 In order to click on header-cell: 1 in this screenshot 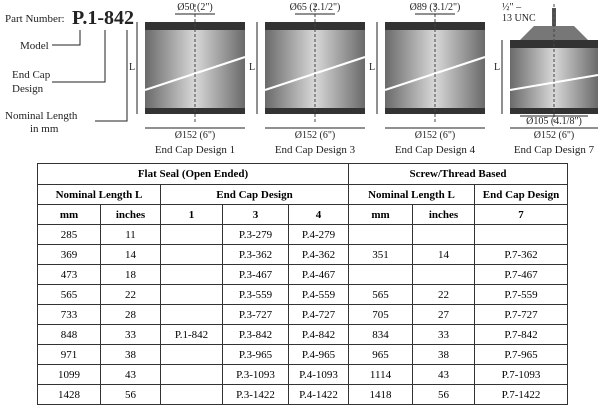, I will do `click(191, 214)`.